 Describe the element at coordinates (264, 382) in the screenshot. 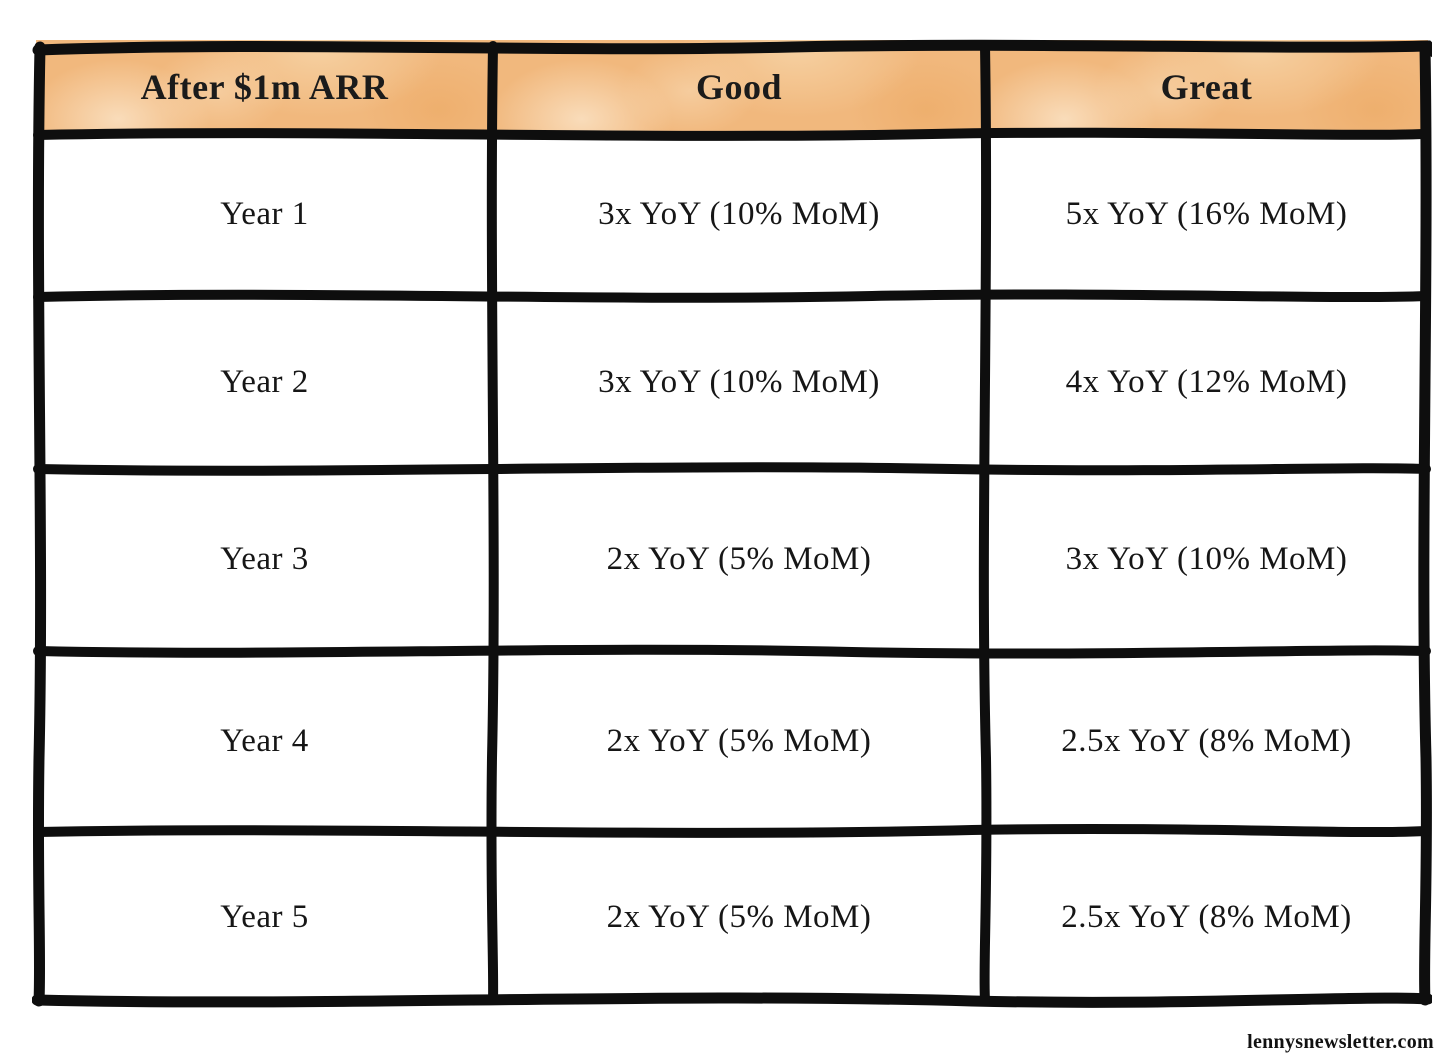

I see `row-label-year-2: Year 2` at that location.